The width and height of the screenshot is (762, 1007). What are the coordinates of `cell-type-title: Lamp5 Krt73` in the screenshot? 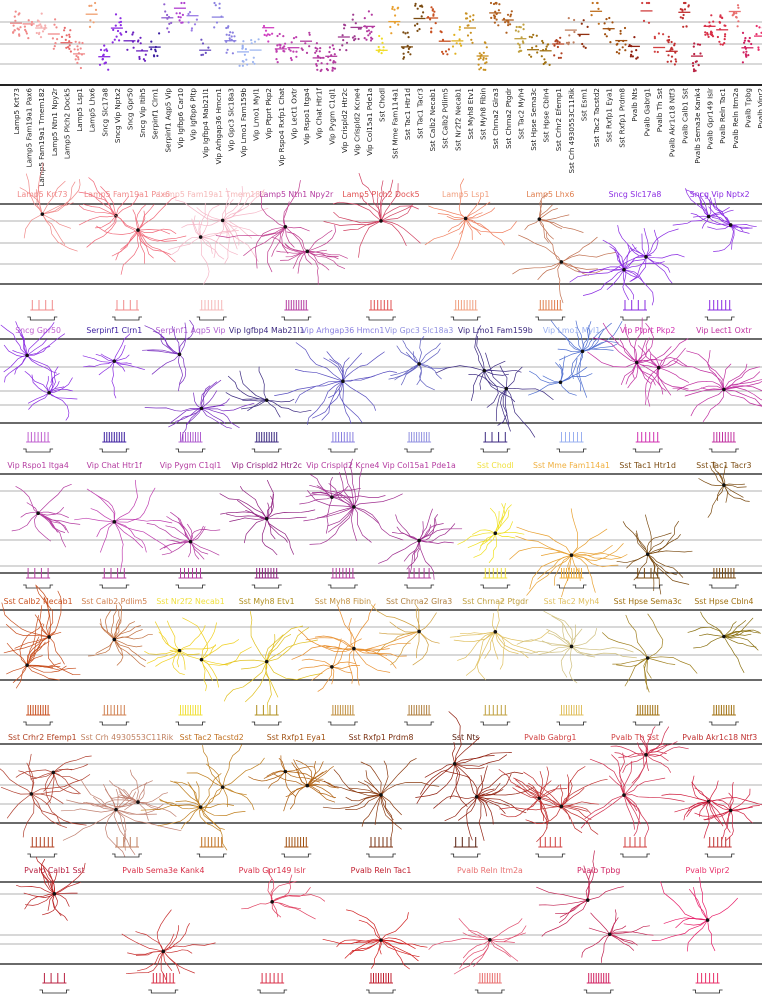 It's located at (42, 194).